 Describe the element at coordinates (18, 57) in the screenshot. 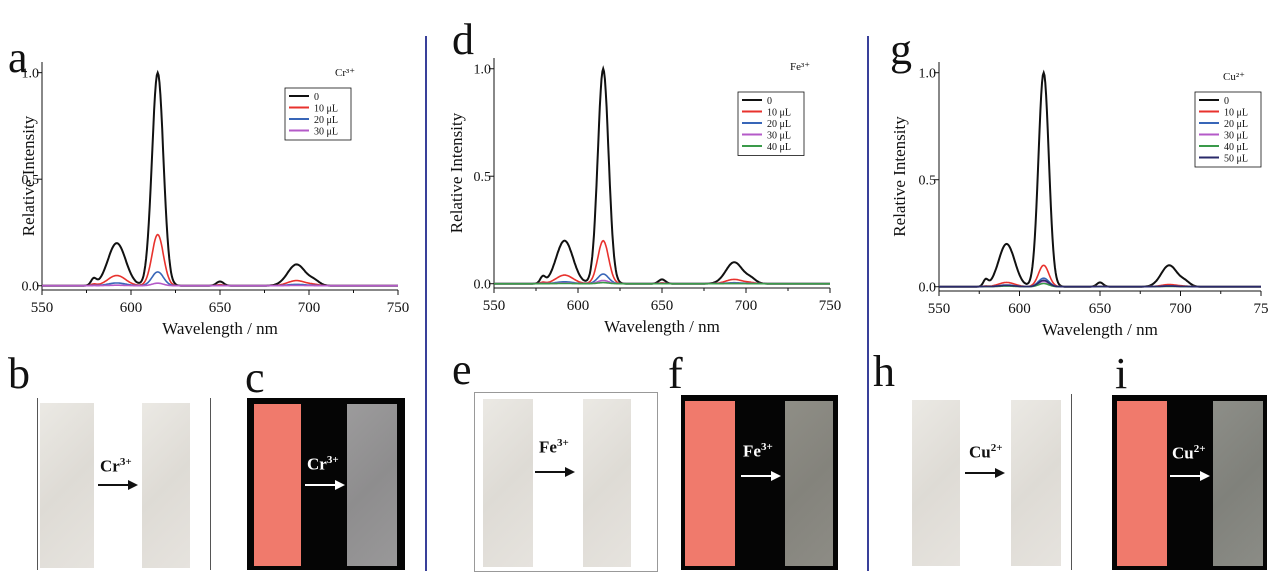

I see `panel-label-a: a` at that location.